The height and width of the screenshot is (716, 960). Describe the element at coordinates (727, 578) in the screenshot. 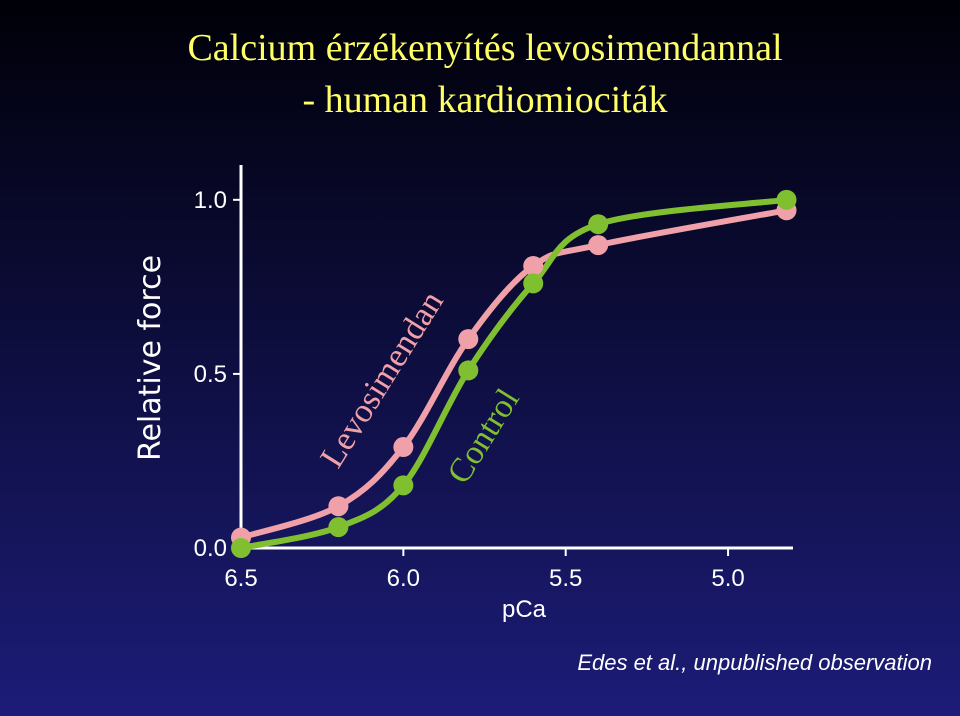

I see `x-tick-label: 5.0` at that location.